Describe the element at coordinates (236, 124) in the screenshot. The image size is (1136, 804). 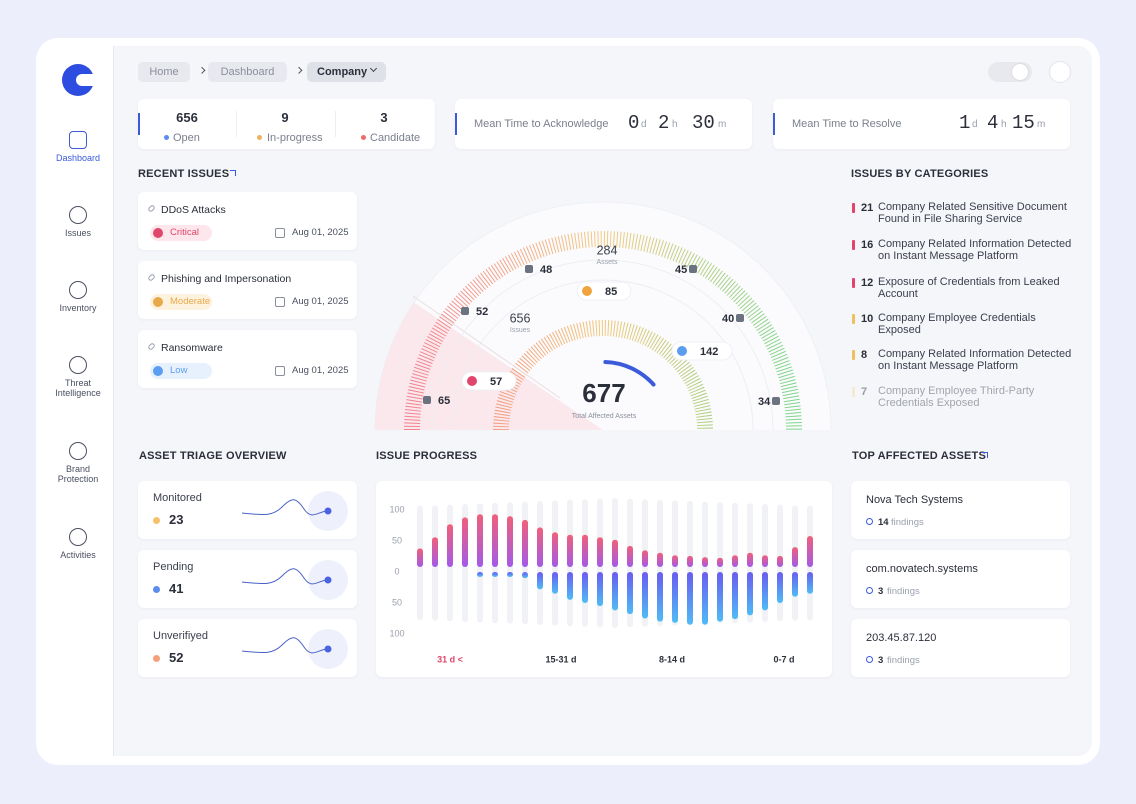
I see `divider` at that location.